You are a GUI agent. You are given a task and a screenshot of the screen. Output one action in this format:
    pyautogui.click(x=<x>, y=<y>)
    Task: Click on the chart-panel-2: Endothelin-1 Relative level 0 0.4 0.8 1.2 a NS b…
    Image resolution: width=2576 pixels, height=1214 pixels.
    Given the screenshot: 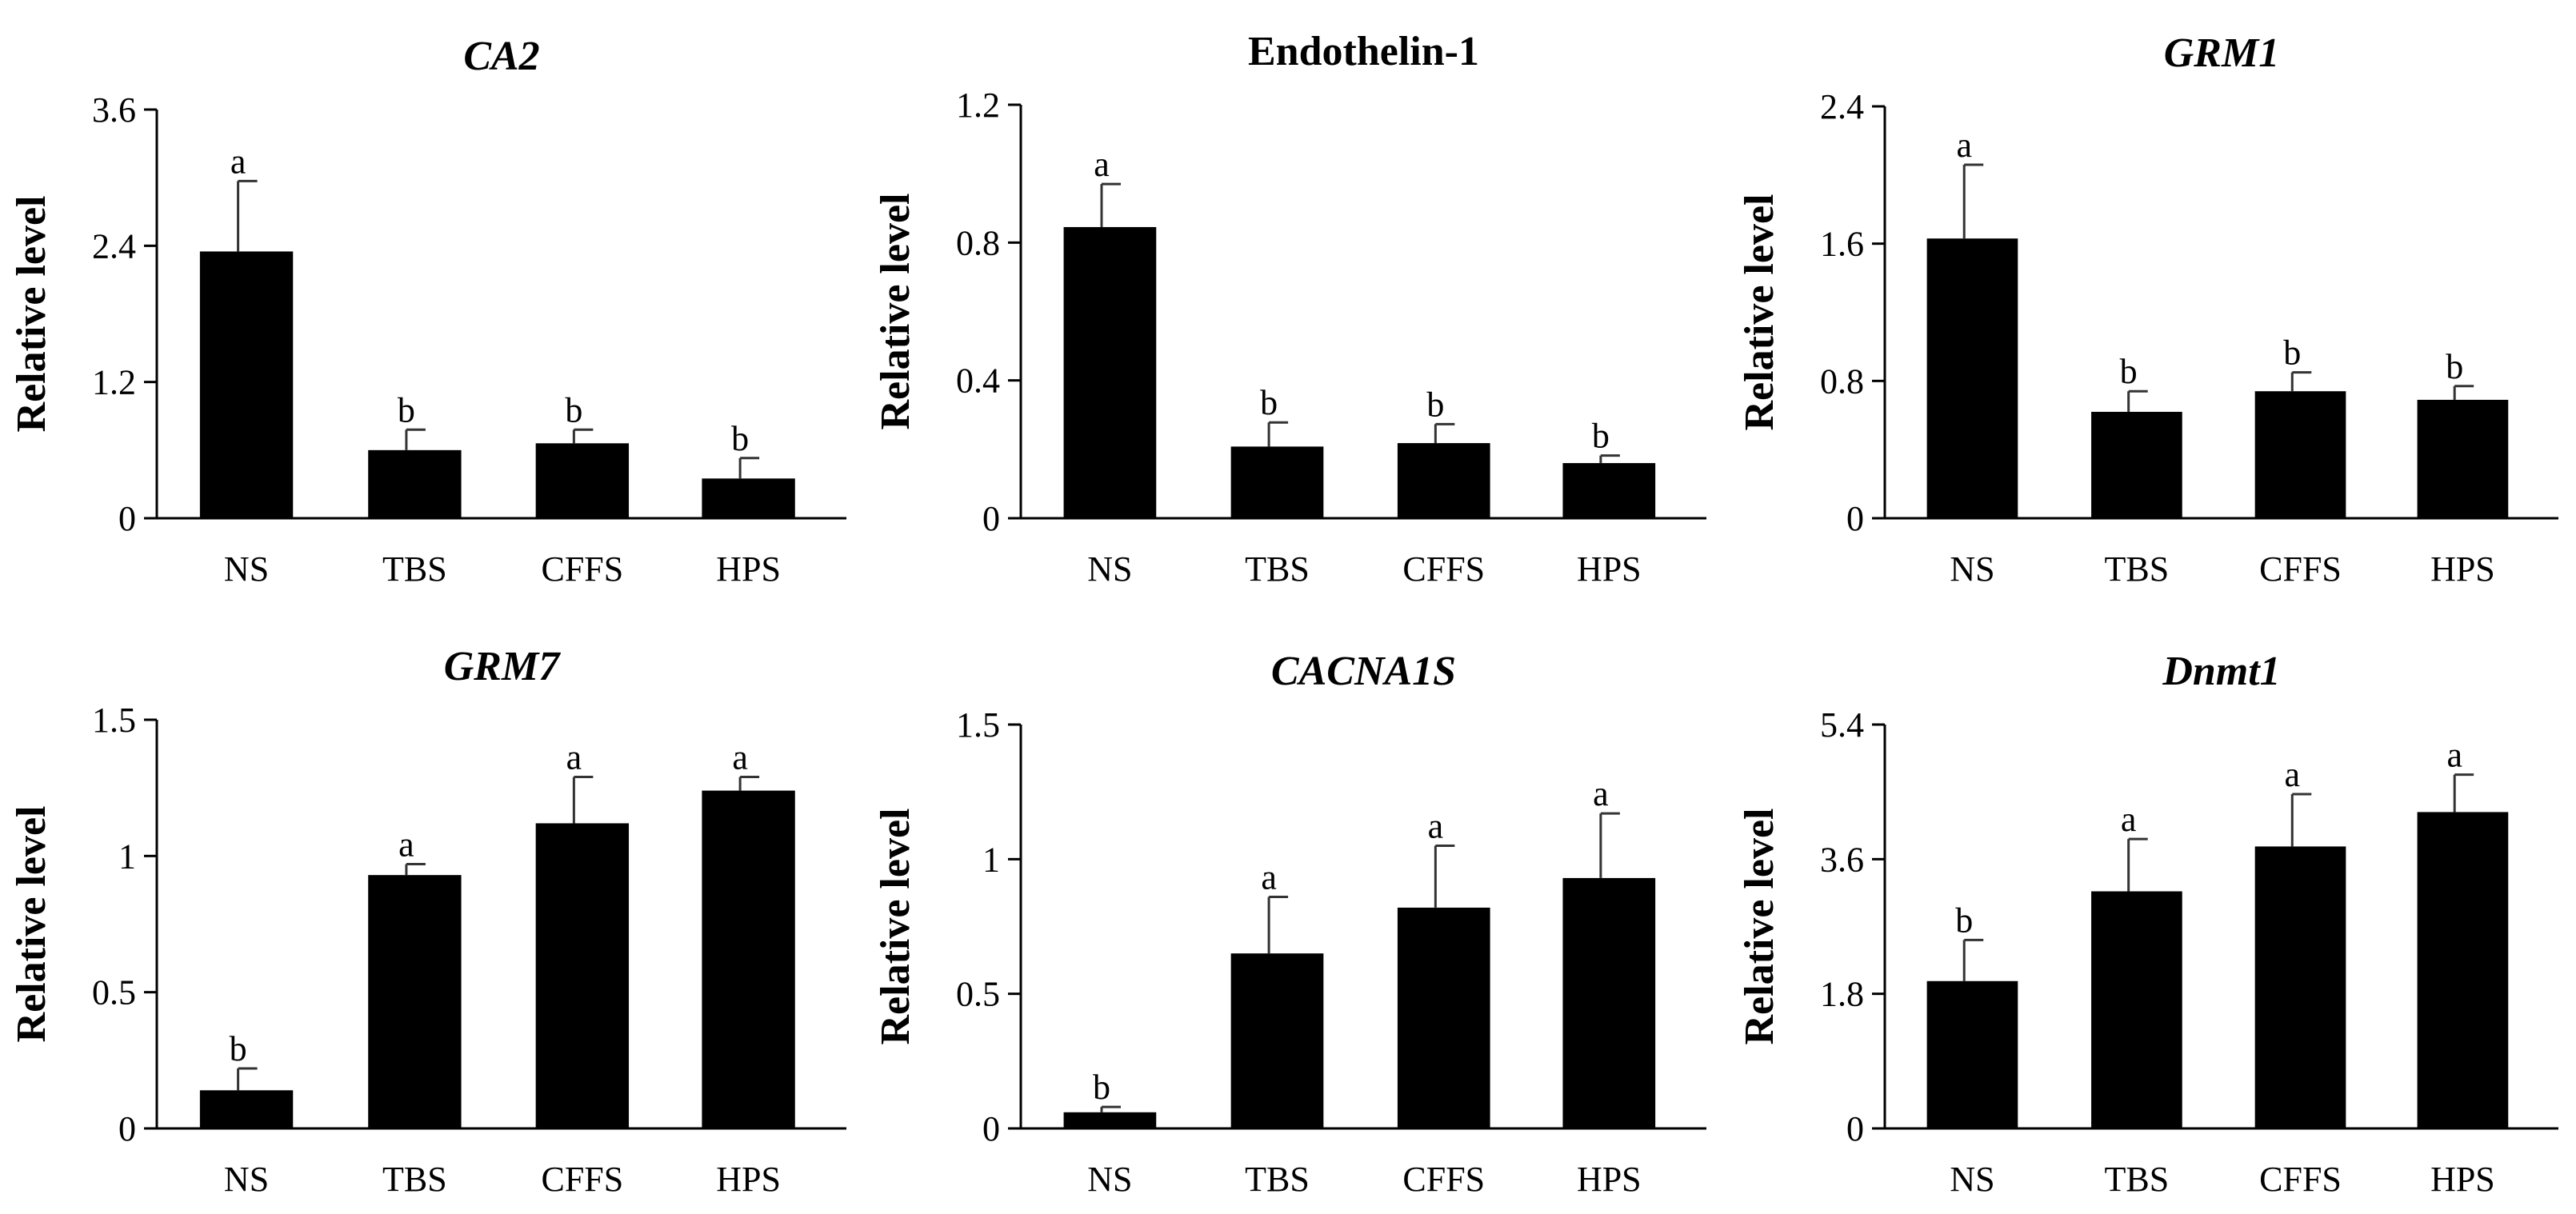 What is the action you would take?
    pyautogui.click(x=1289, y=309)
    